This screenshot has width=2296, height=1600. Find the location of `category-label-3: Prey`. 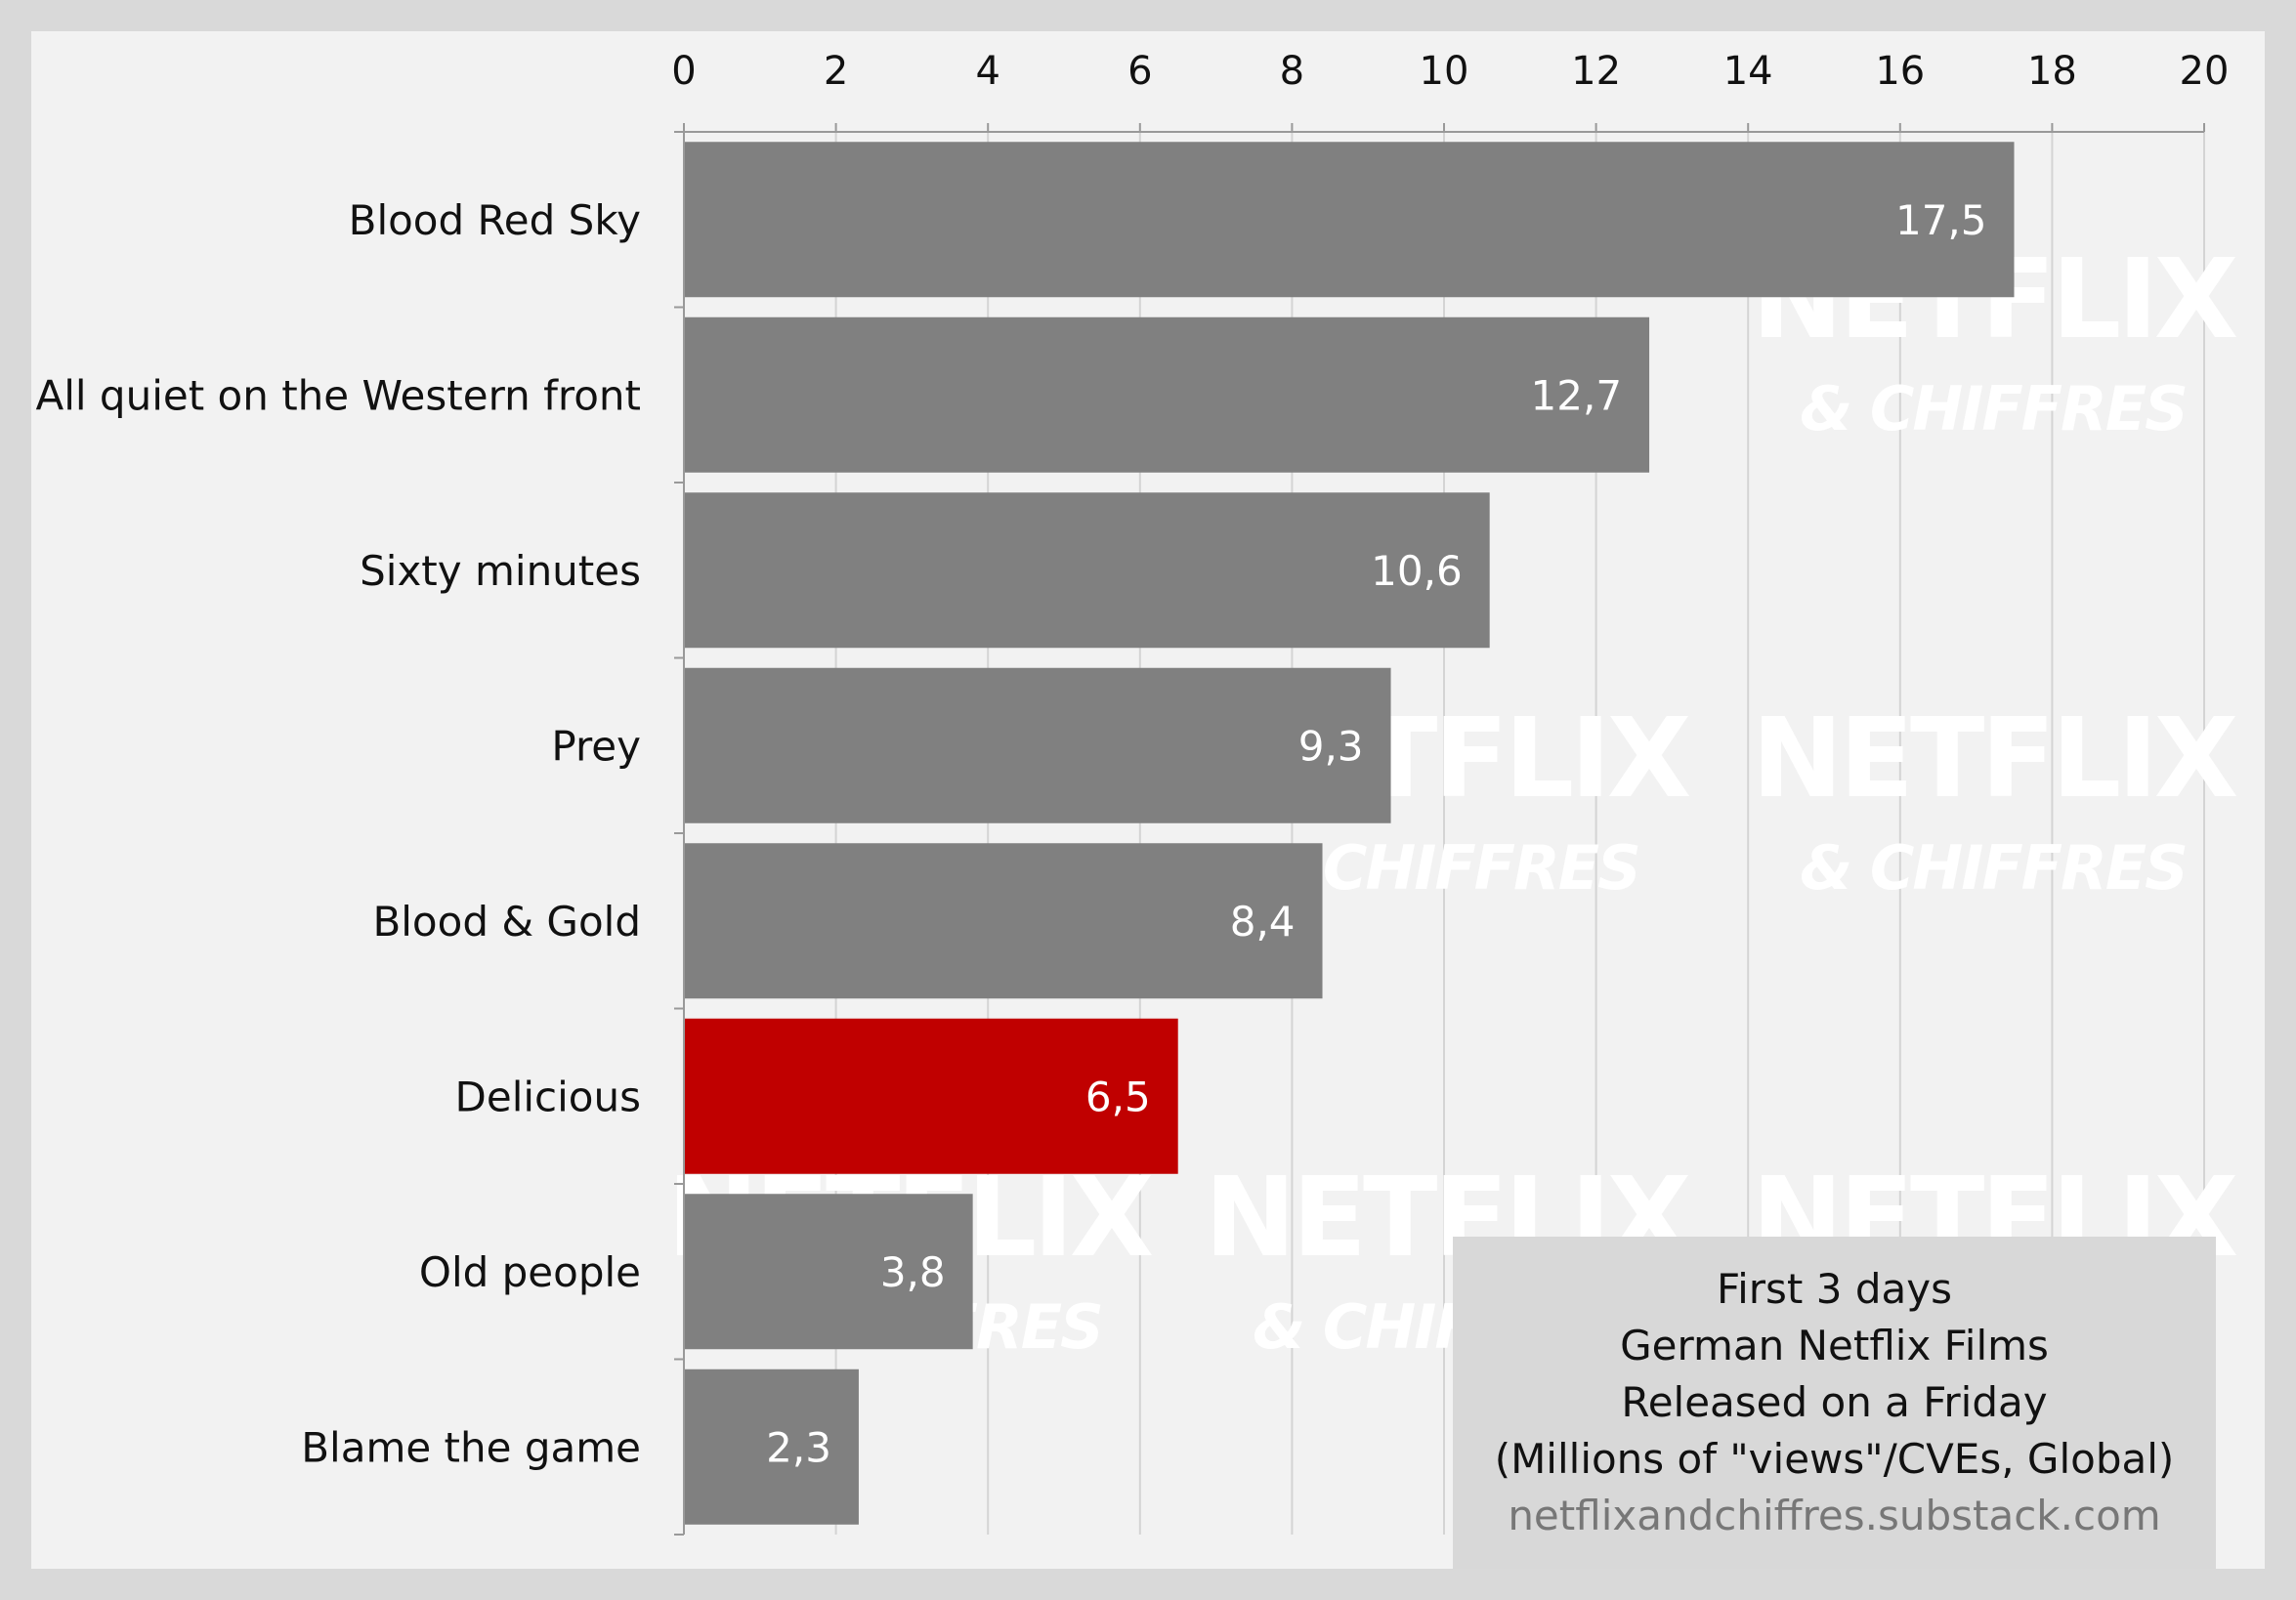

category-label-3: Prey is located at coordinates (596, 746).